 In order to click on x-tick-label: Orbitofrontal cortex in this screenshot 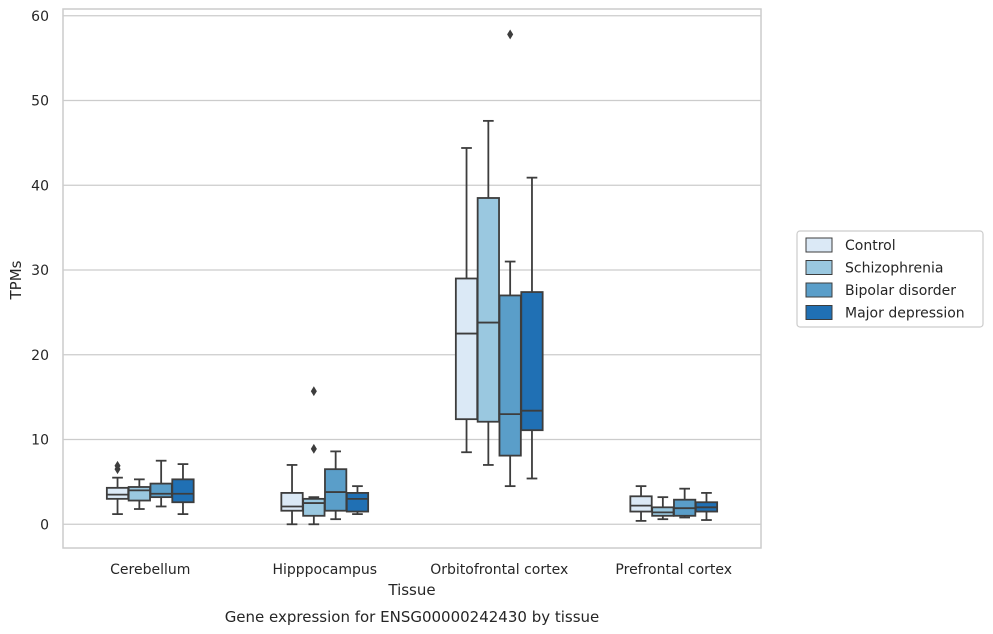, I will do `click(499, 570)`.